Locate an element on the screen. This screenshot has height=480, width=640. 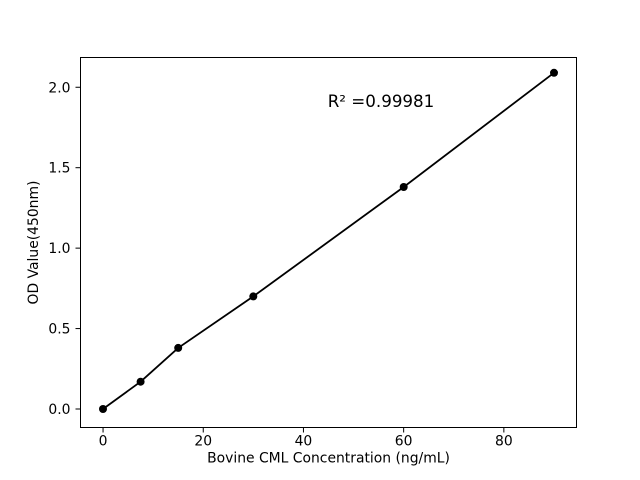
y-tick-label: 1.0 is located at coordinates (59, 249).